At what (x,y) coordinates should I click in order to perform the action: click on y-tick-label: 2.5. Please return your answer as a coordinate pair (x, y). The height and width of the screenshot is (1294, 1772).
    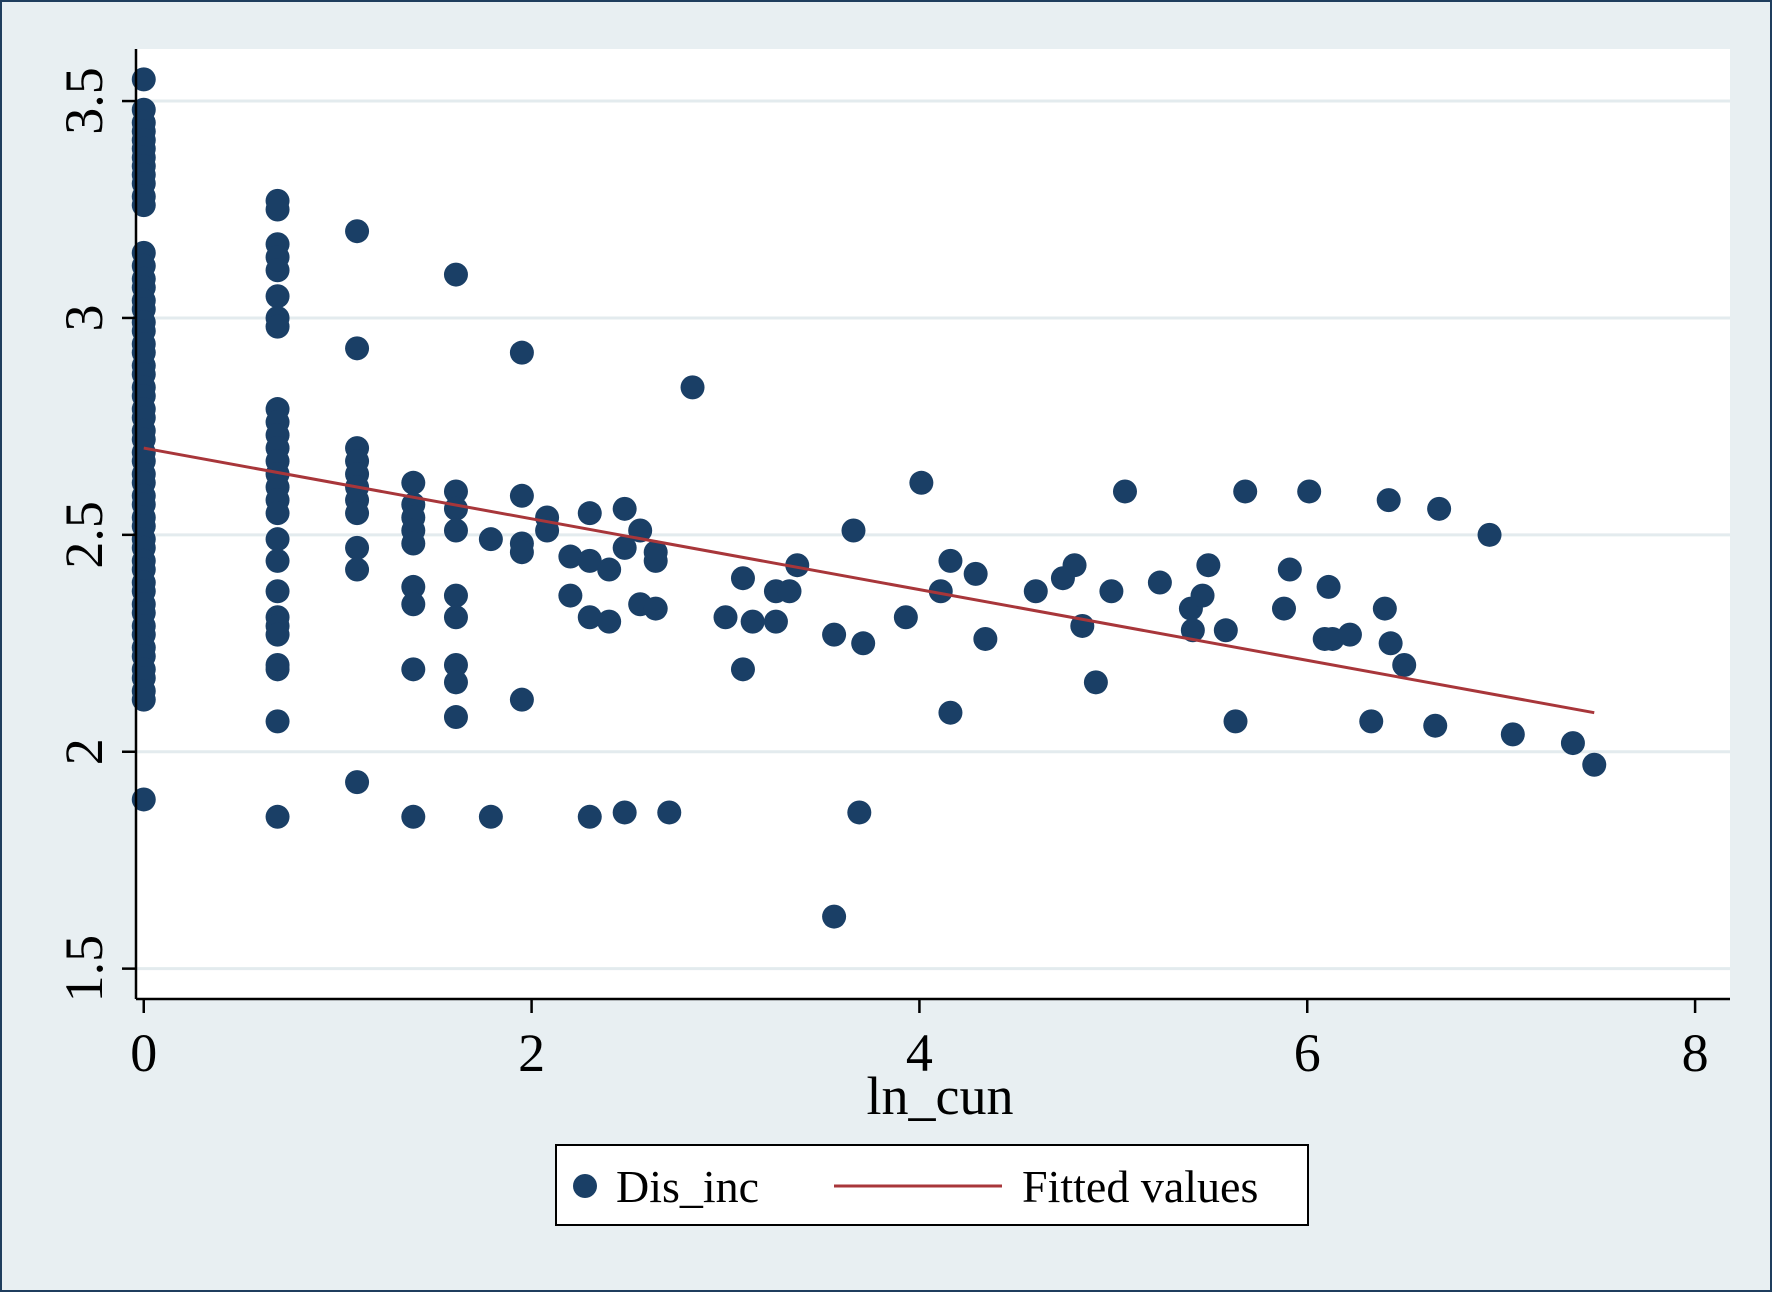
    Looking at the image, I should click on (84, 535).